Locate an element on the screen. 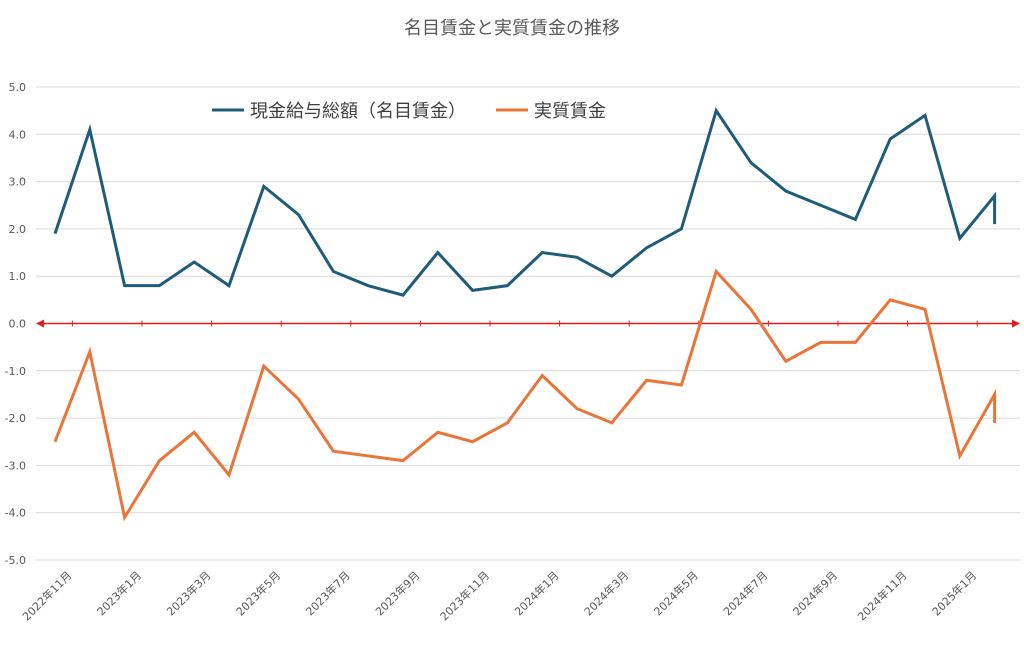 This screenshot has width=1024, height=669. y-tick-label: -4.0 is located at coordinates (15, 513).